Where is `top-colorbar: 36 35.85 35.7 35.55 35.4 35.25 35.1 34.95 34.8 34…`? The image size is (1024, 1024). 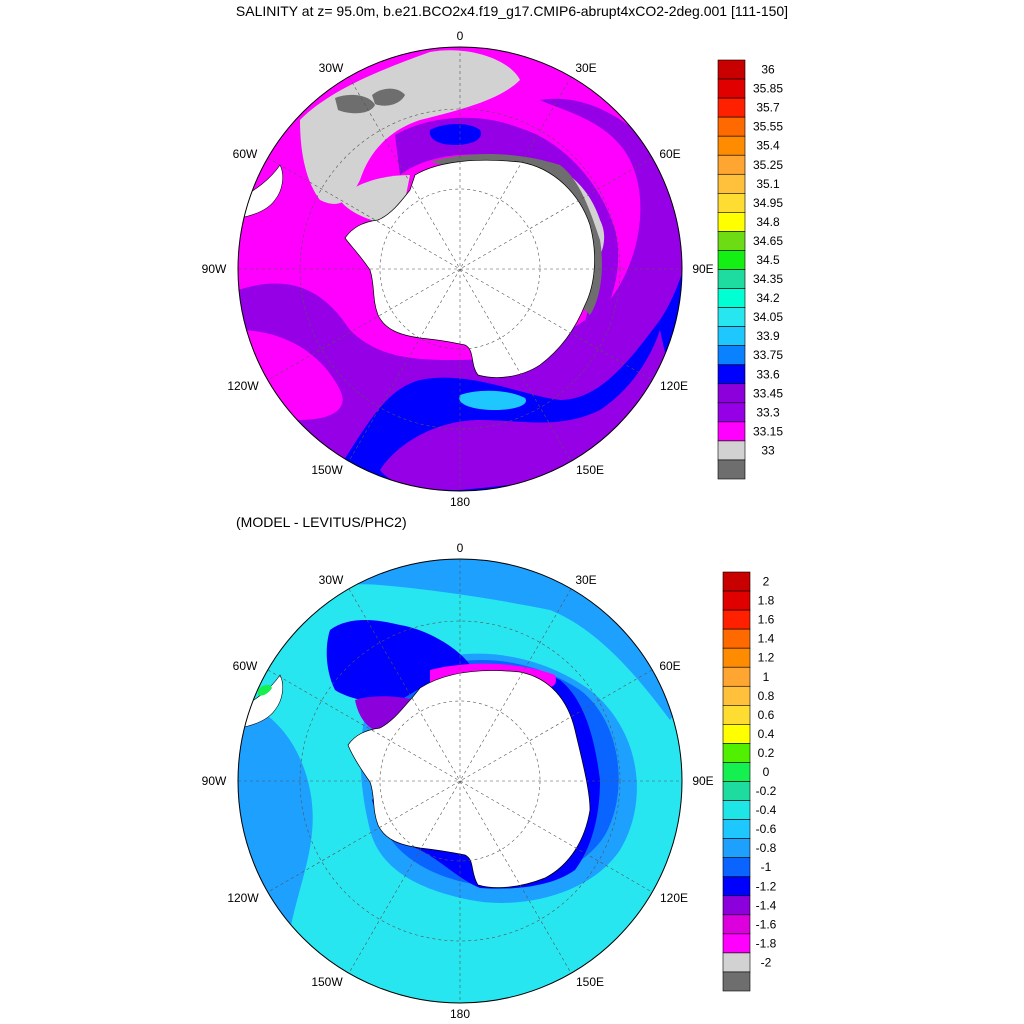 top-colorbar: 36 35.85 35.7 35.55 35.4 35.25 35.1 34.95 34.8 34… is located at coordinates (750, 269).